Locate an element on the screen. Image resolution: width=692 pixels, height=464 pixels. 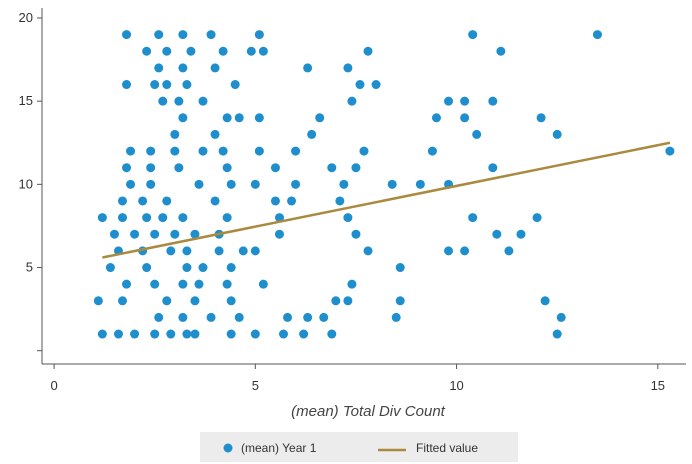
y-tick-label: 5 is located at coordinates (29, 267).